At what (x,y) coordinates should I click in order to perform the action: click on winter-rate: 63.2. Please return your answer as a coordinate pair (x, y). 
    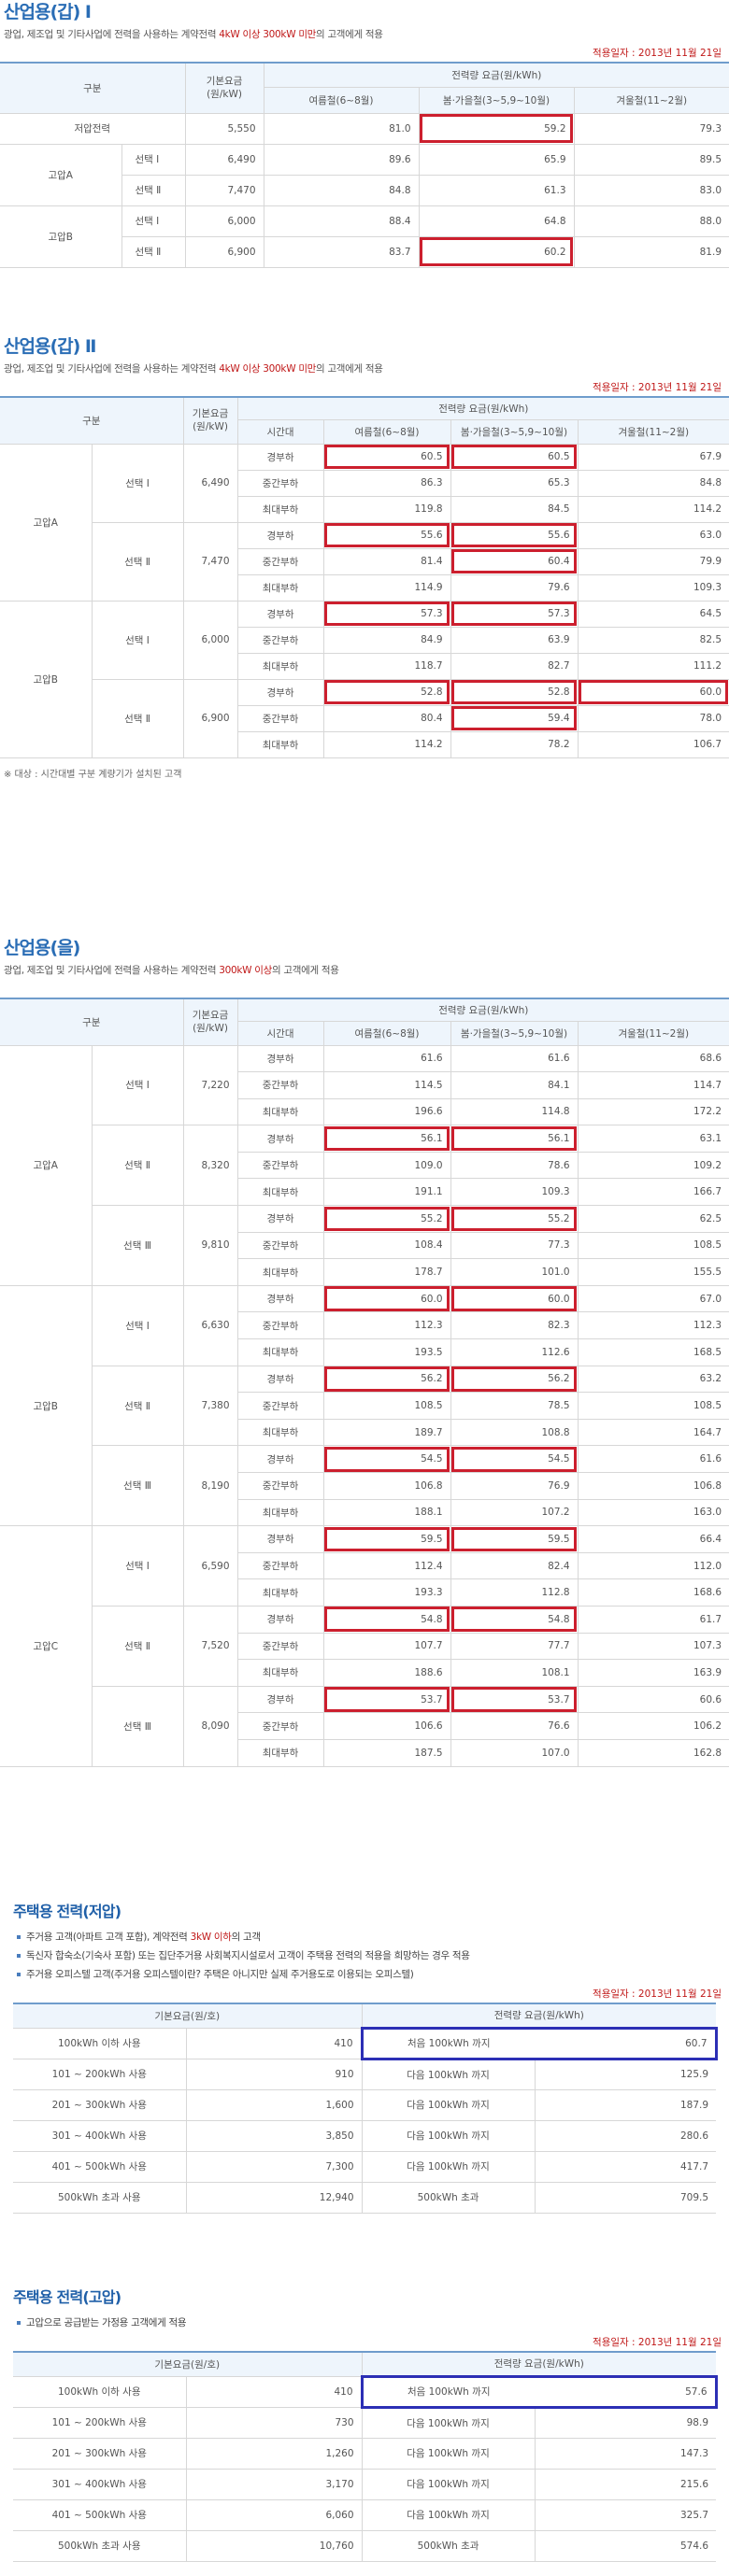
    Looking at the image, I should click on (653, 1380).